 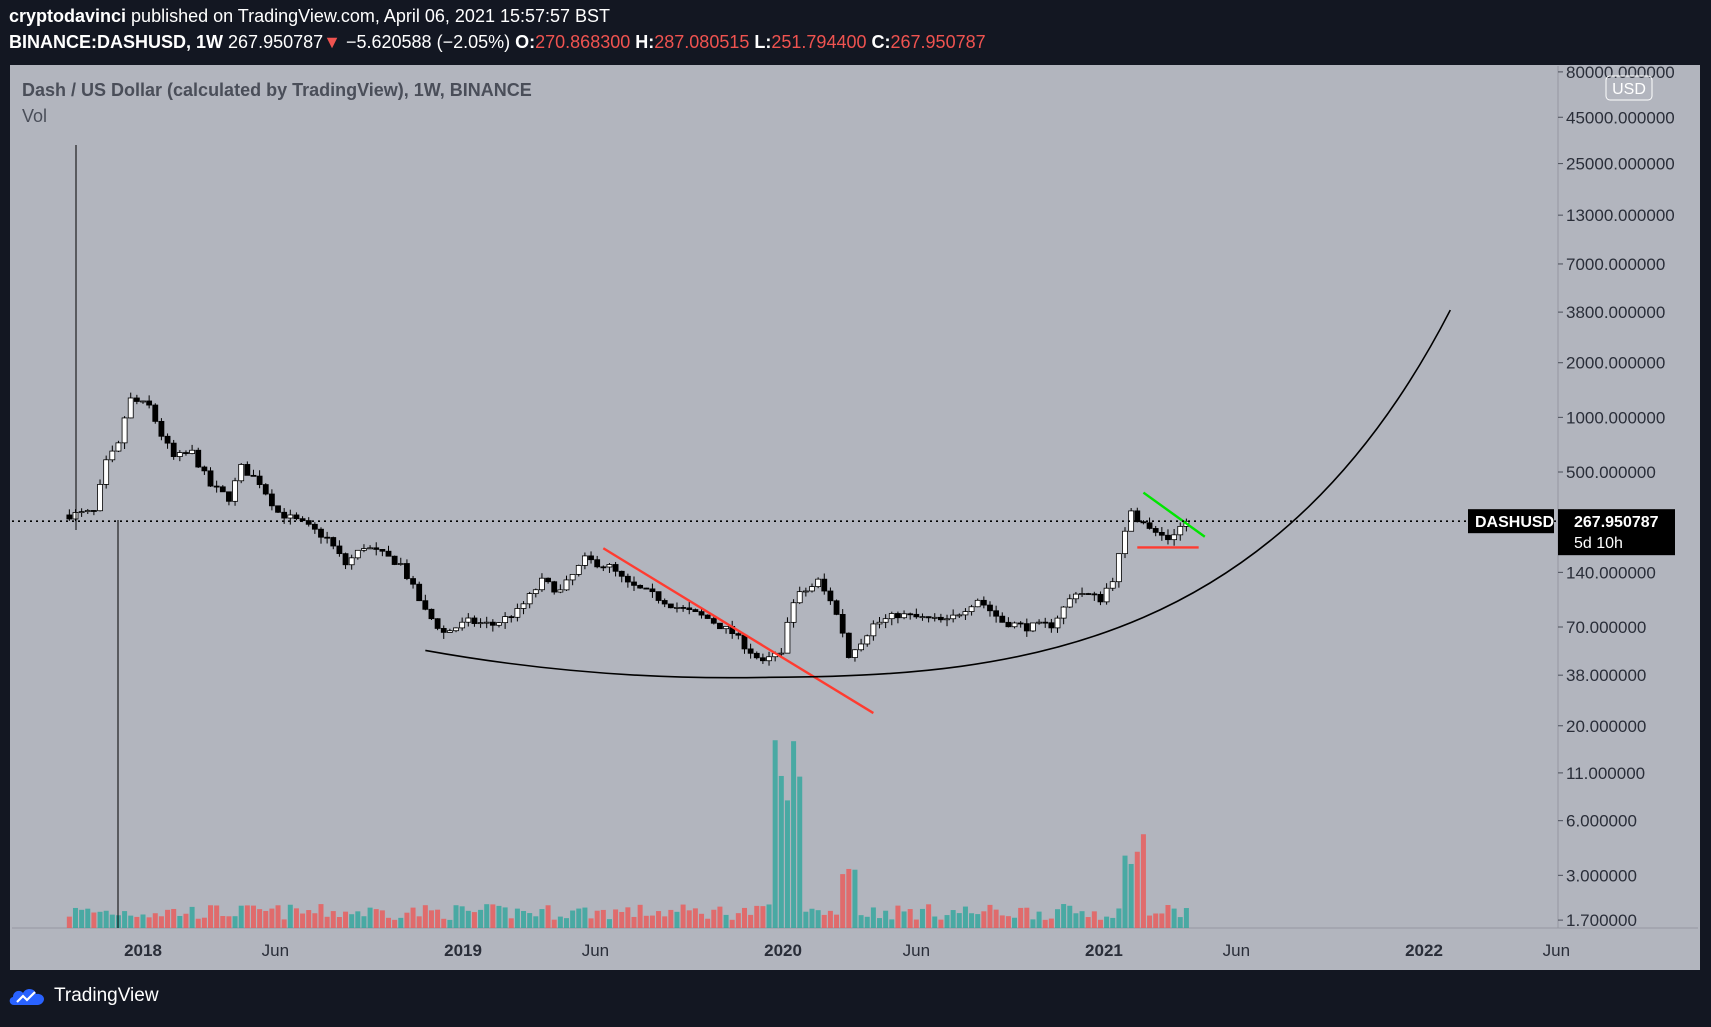 I want to click on green-trendline, so click(x=1174, y=514).